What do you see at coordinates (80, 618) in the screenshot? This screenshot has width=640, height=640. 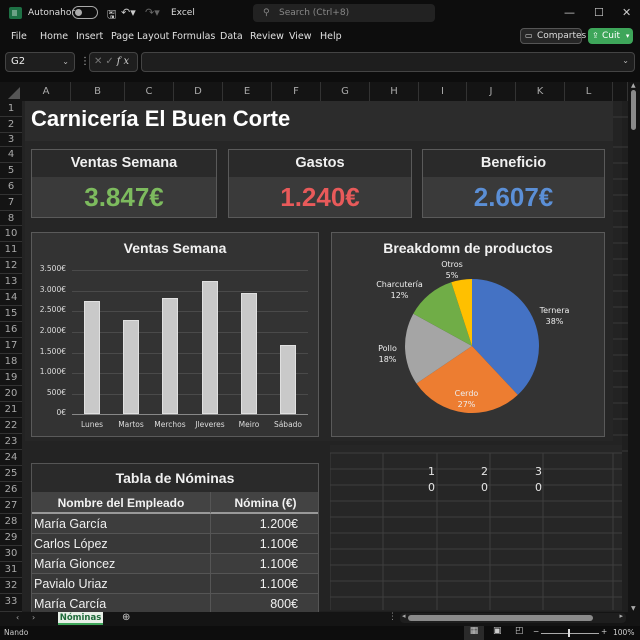 I see `sheet-tab-nominas: Nóminas` at bounding box center [80, 618].